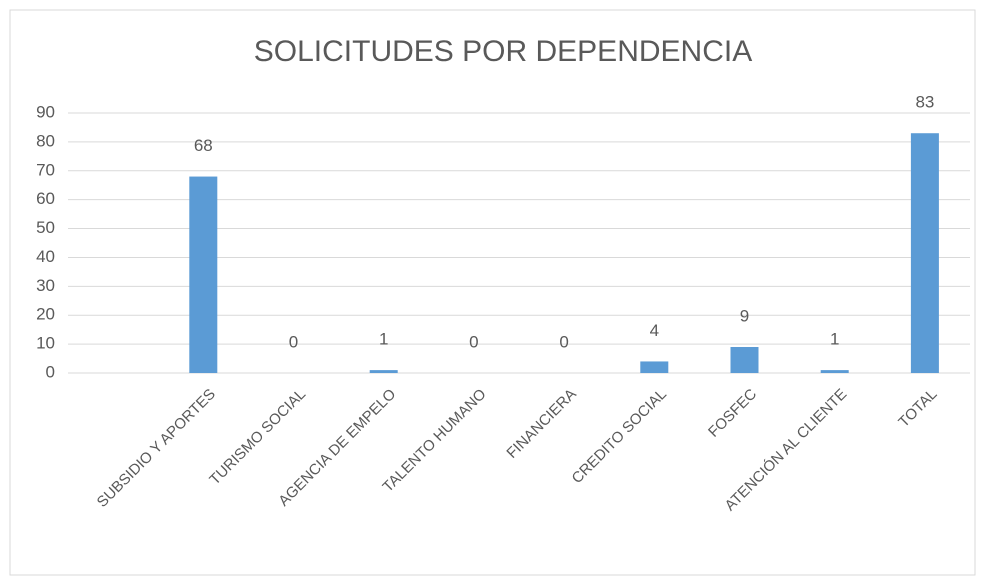  What do you see at coordinates (45, 140) in the screenshot?
I see `y-tick-label: 80` at bounding box center [45, 140].